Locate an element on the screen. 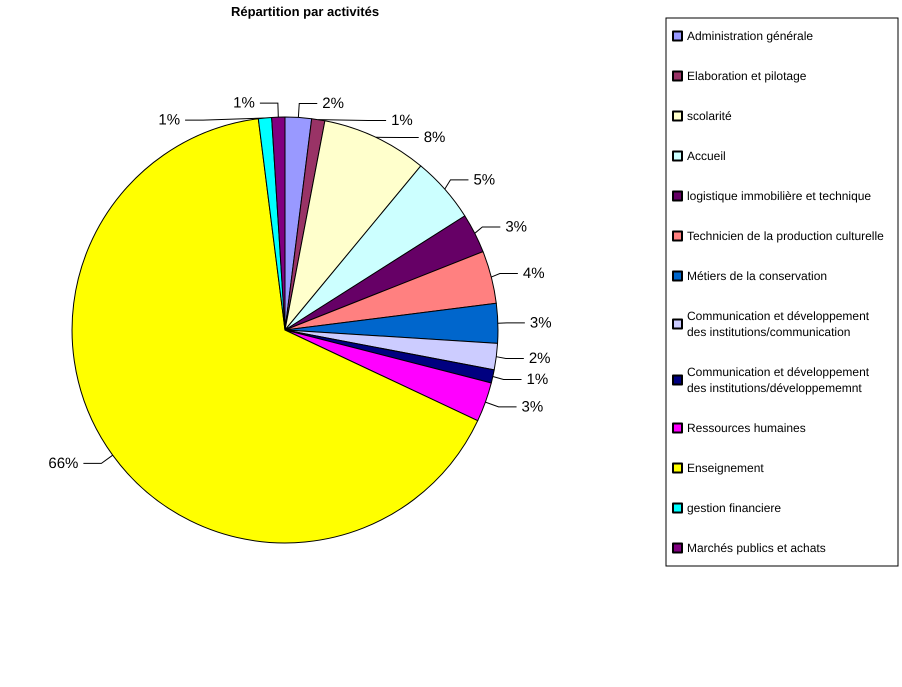 The width and height of the screenshot is (902, 687). legend-label: Ressources humaines is located at coordinates (746, 428).